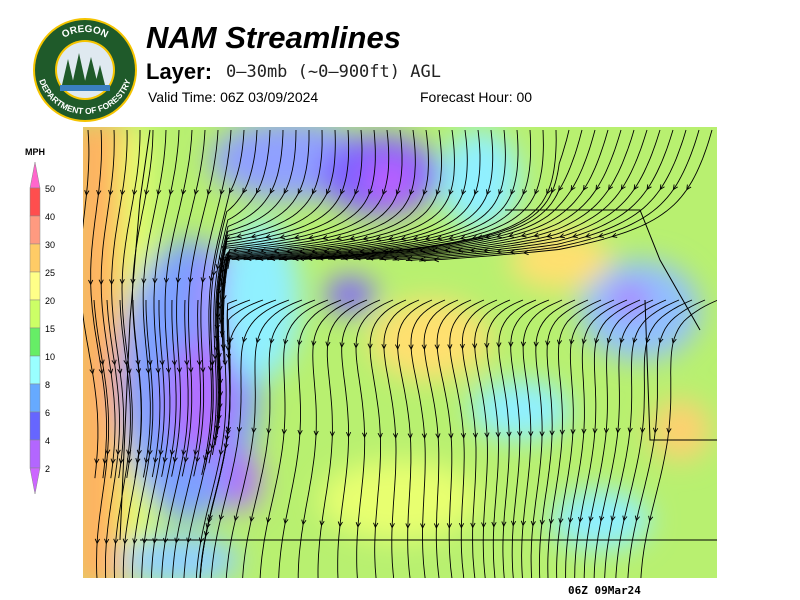  I want to click on map-timestamp: 06Z 09Mar24, so click(604, 590).